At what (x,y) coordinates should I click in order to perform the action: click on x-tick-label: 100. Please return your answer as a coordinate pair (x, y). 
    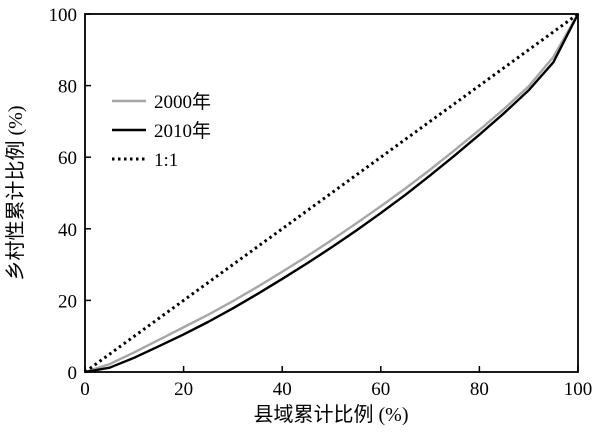
    Looking at the image, I should click on (578, 389).